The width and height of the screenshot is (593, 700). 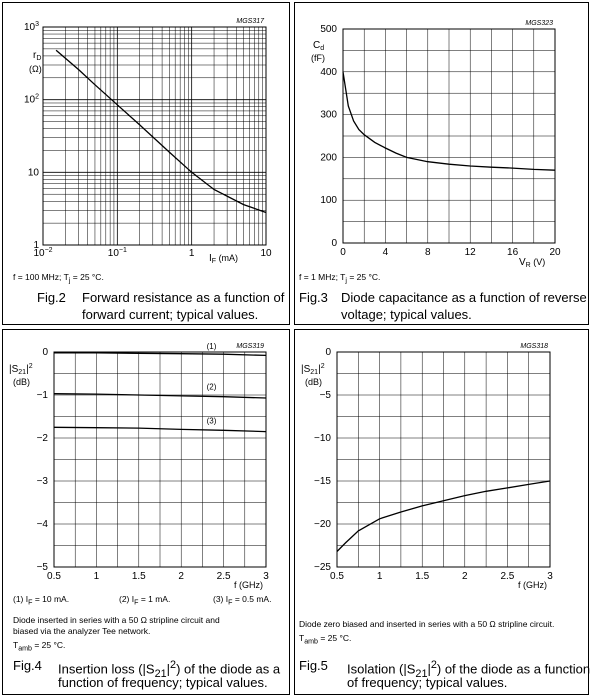 I want to click on chart-code: MGS319, so click(x=250, y=346).